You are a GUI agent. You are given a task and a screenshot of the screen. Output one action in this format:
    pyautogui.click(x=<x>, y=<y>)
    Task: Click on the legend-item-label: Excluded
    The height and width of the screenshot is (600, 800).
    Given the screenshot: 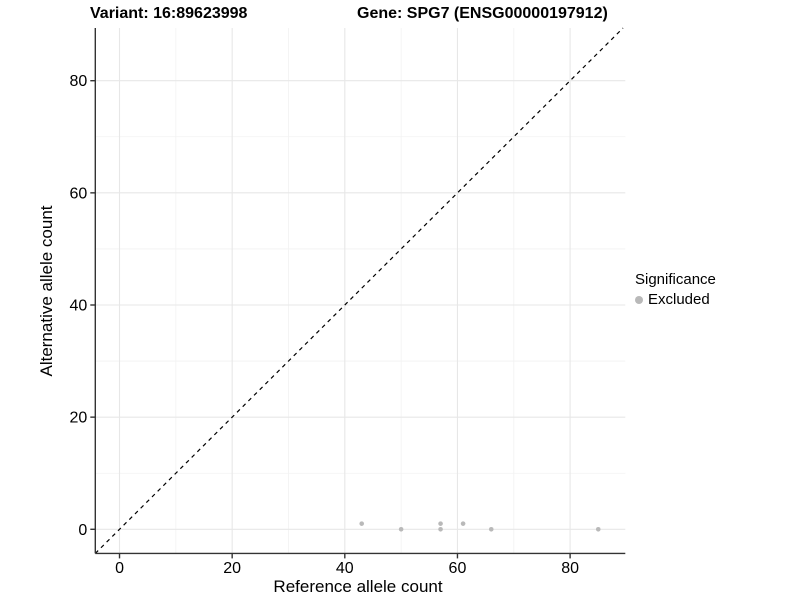 What is the action you would take?
    pyautogui.click(x=679, y=299)
    